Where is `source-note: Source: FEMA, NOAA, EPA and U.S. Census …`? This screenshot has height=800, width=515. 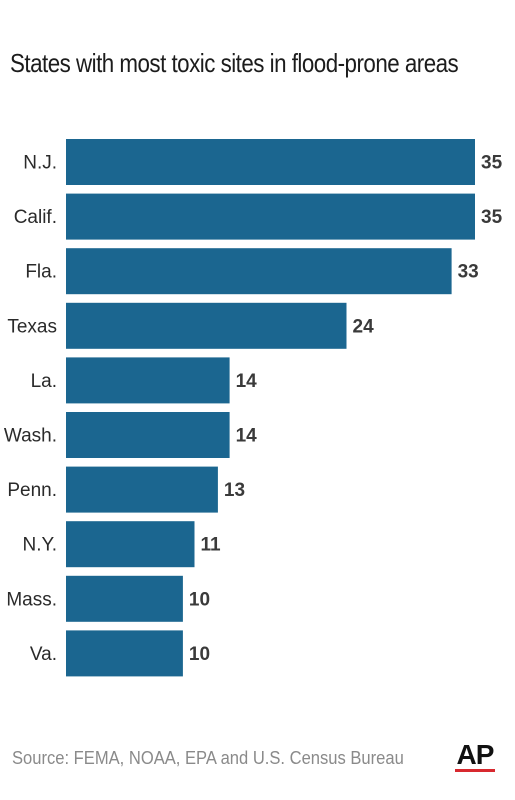
source-note: Source: FEMA, NOAA, EPA and U.S. Census … is located at coordinates (208, 758).